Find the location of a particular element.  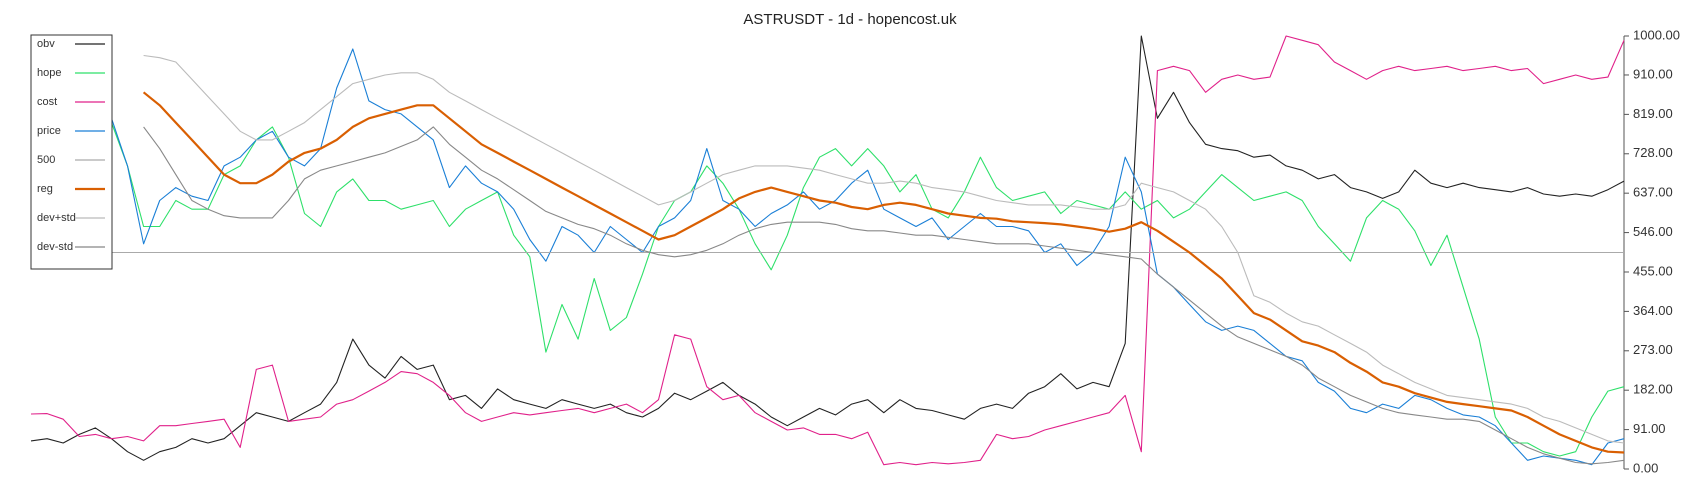

y-tick-label: 455.00 is located at coordinates (1653, 270).